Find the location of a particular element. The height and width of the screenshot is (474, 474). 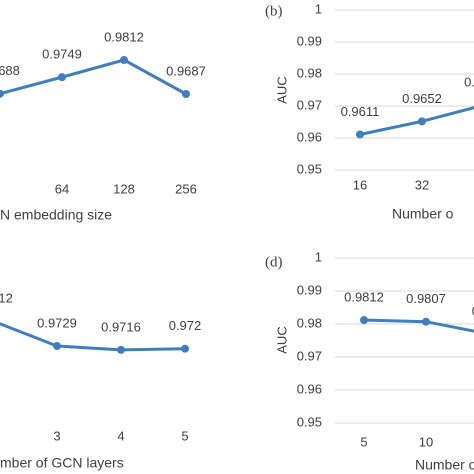

data-label: 0.9611 is located at coordinates (360, 111).